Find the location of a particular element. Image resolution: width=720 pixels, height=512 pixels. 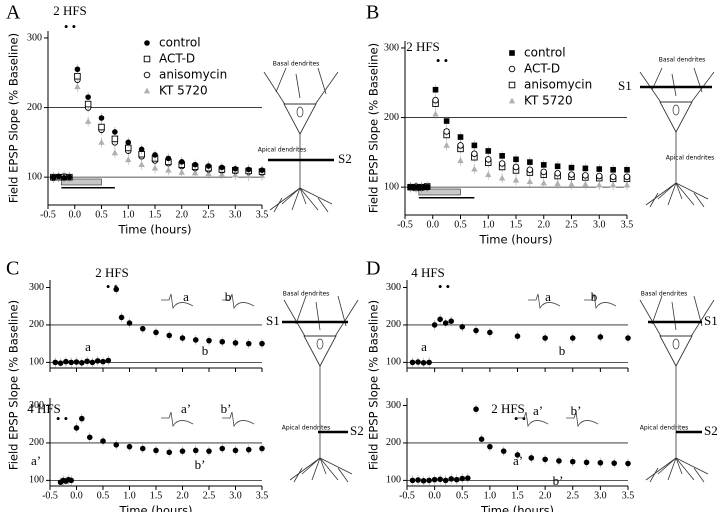

annotation: b’ is located at coordinates (200, 464).